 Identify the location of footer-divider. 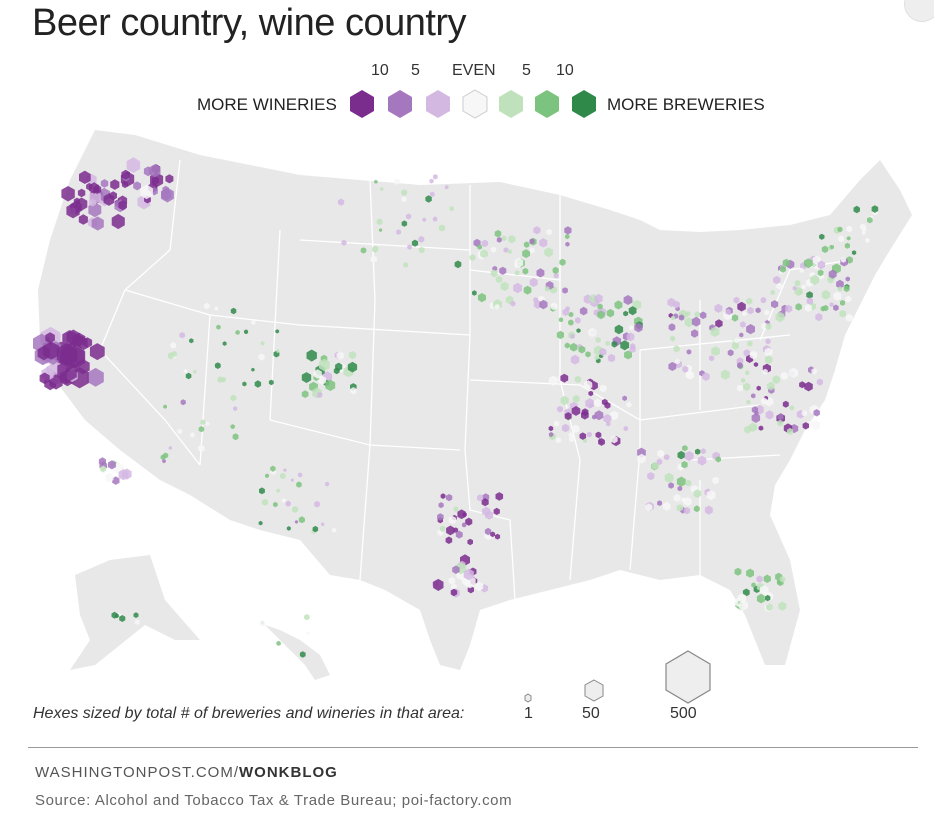
(473, 747).